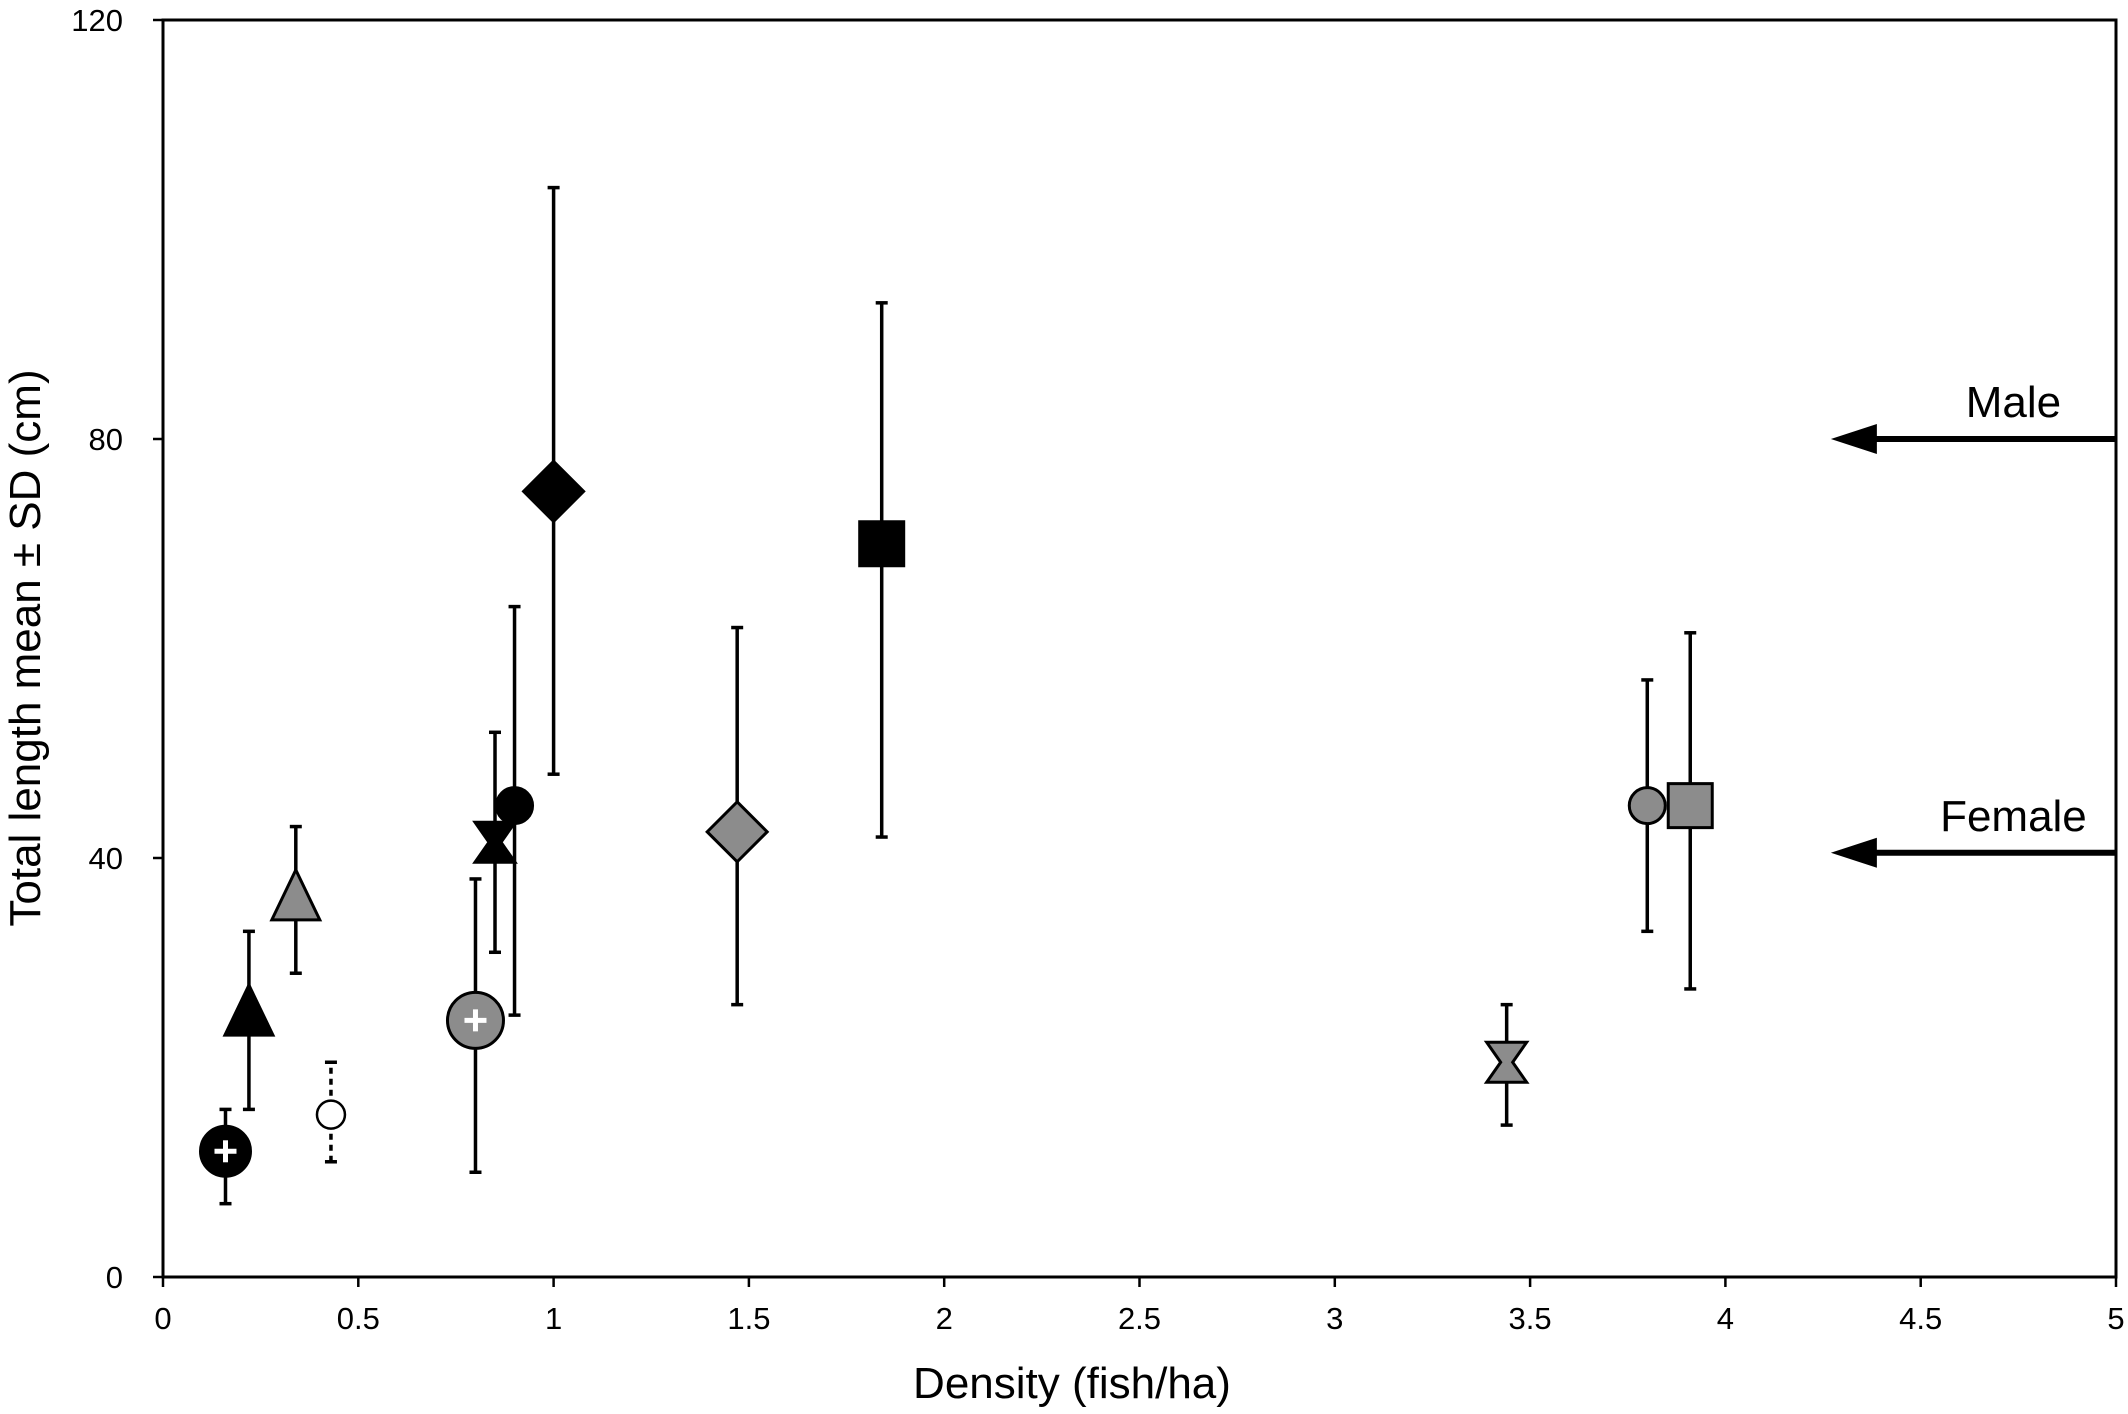 This screenshot has height=1414, width=2128. What do you see at coordinates (1139, 1318) in the screenshot?
I see `x-tick-label: 2.5` at bounding box center [1139, 1318].